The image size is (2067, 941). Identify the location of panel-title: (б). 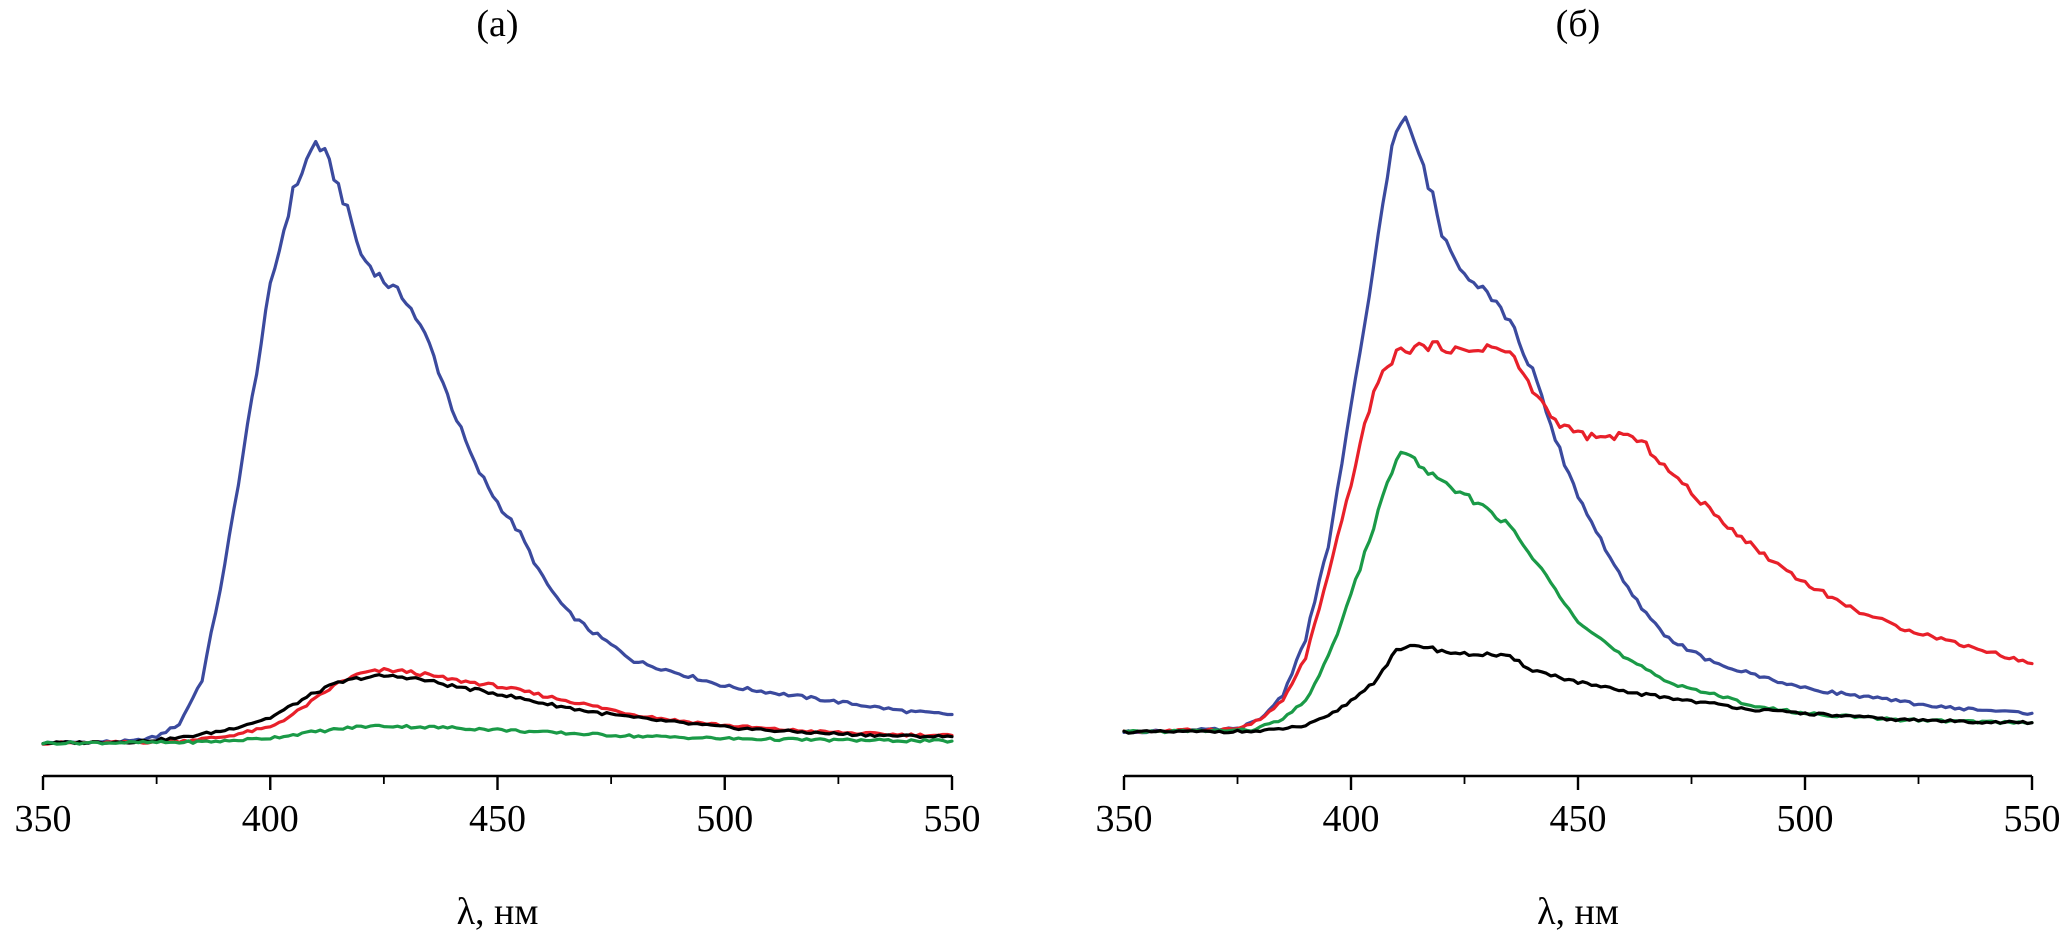
(1578, 24).